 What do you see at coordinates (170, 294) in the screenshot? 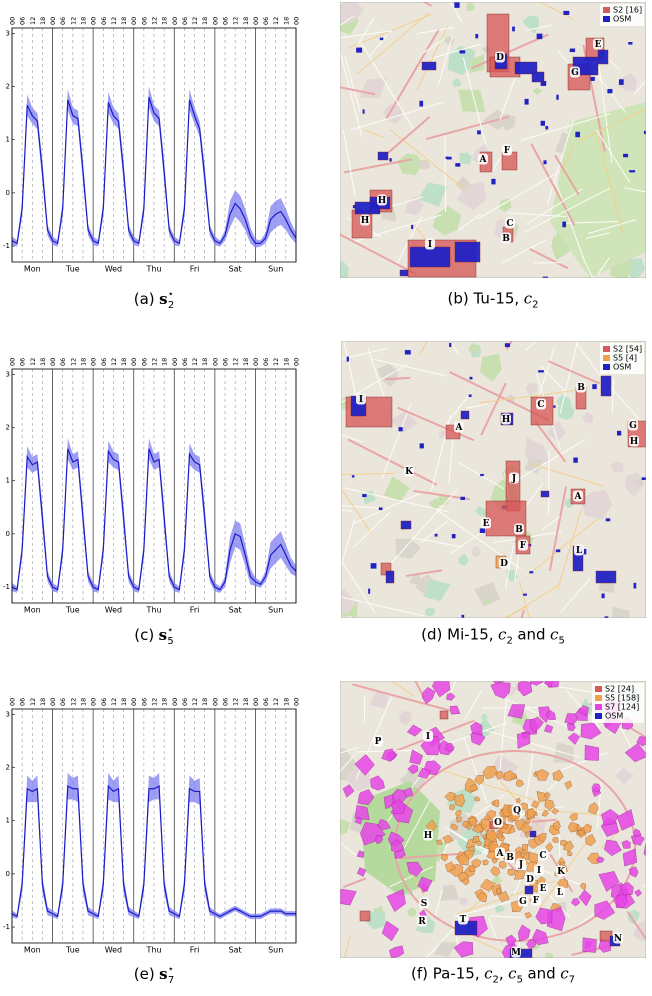
I see `caption-part: ⋆` at bounding box center [170, 294].